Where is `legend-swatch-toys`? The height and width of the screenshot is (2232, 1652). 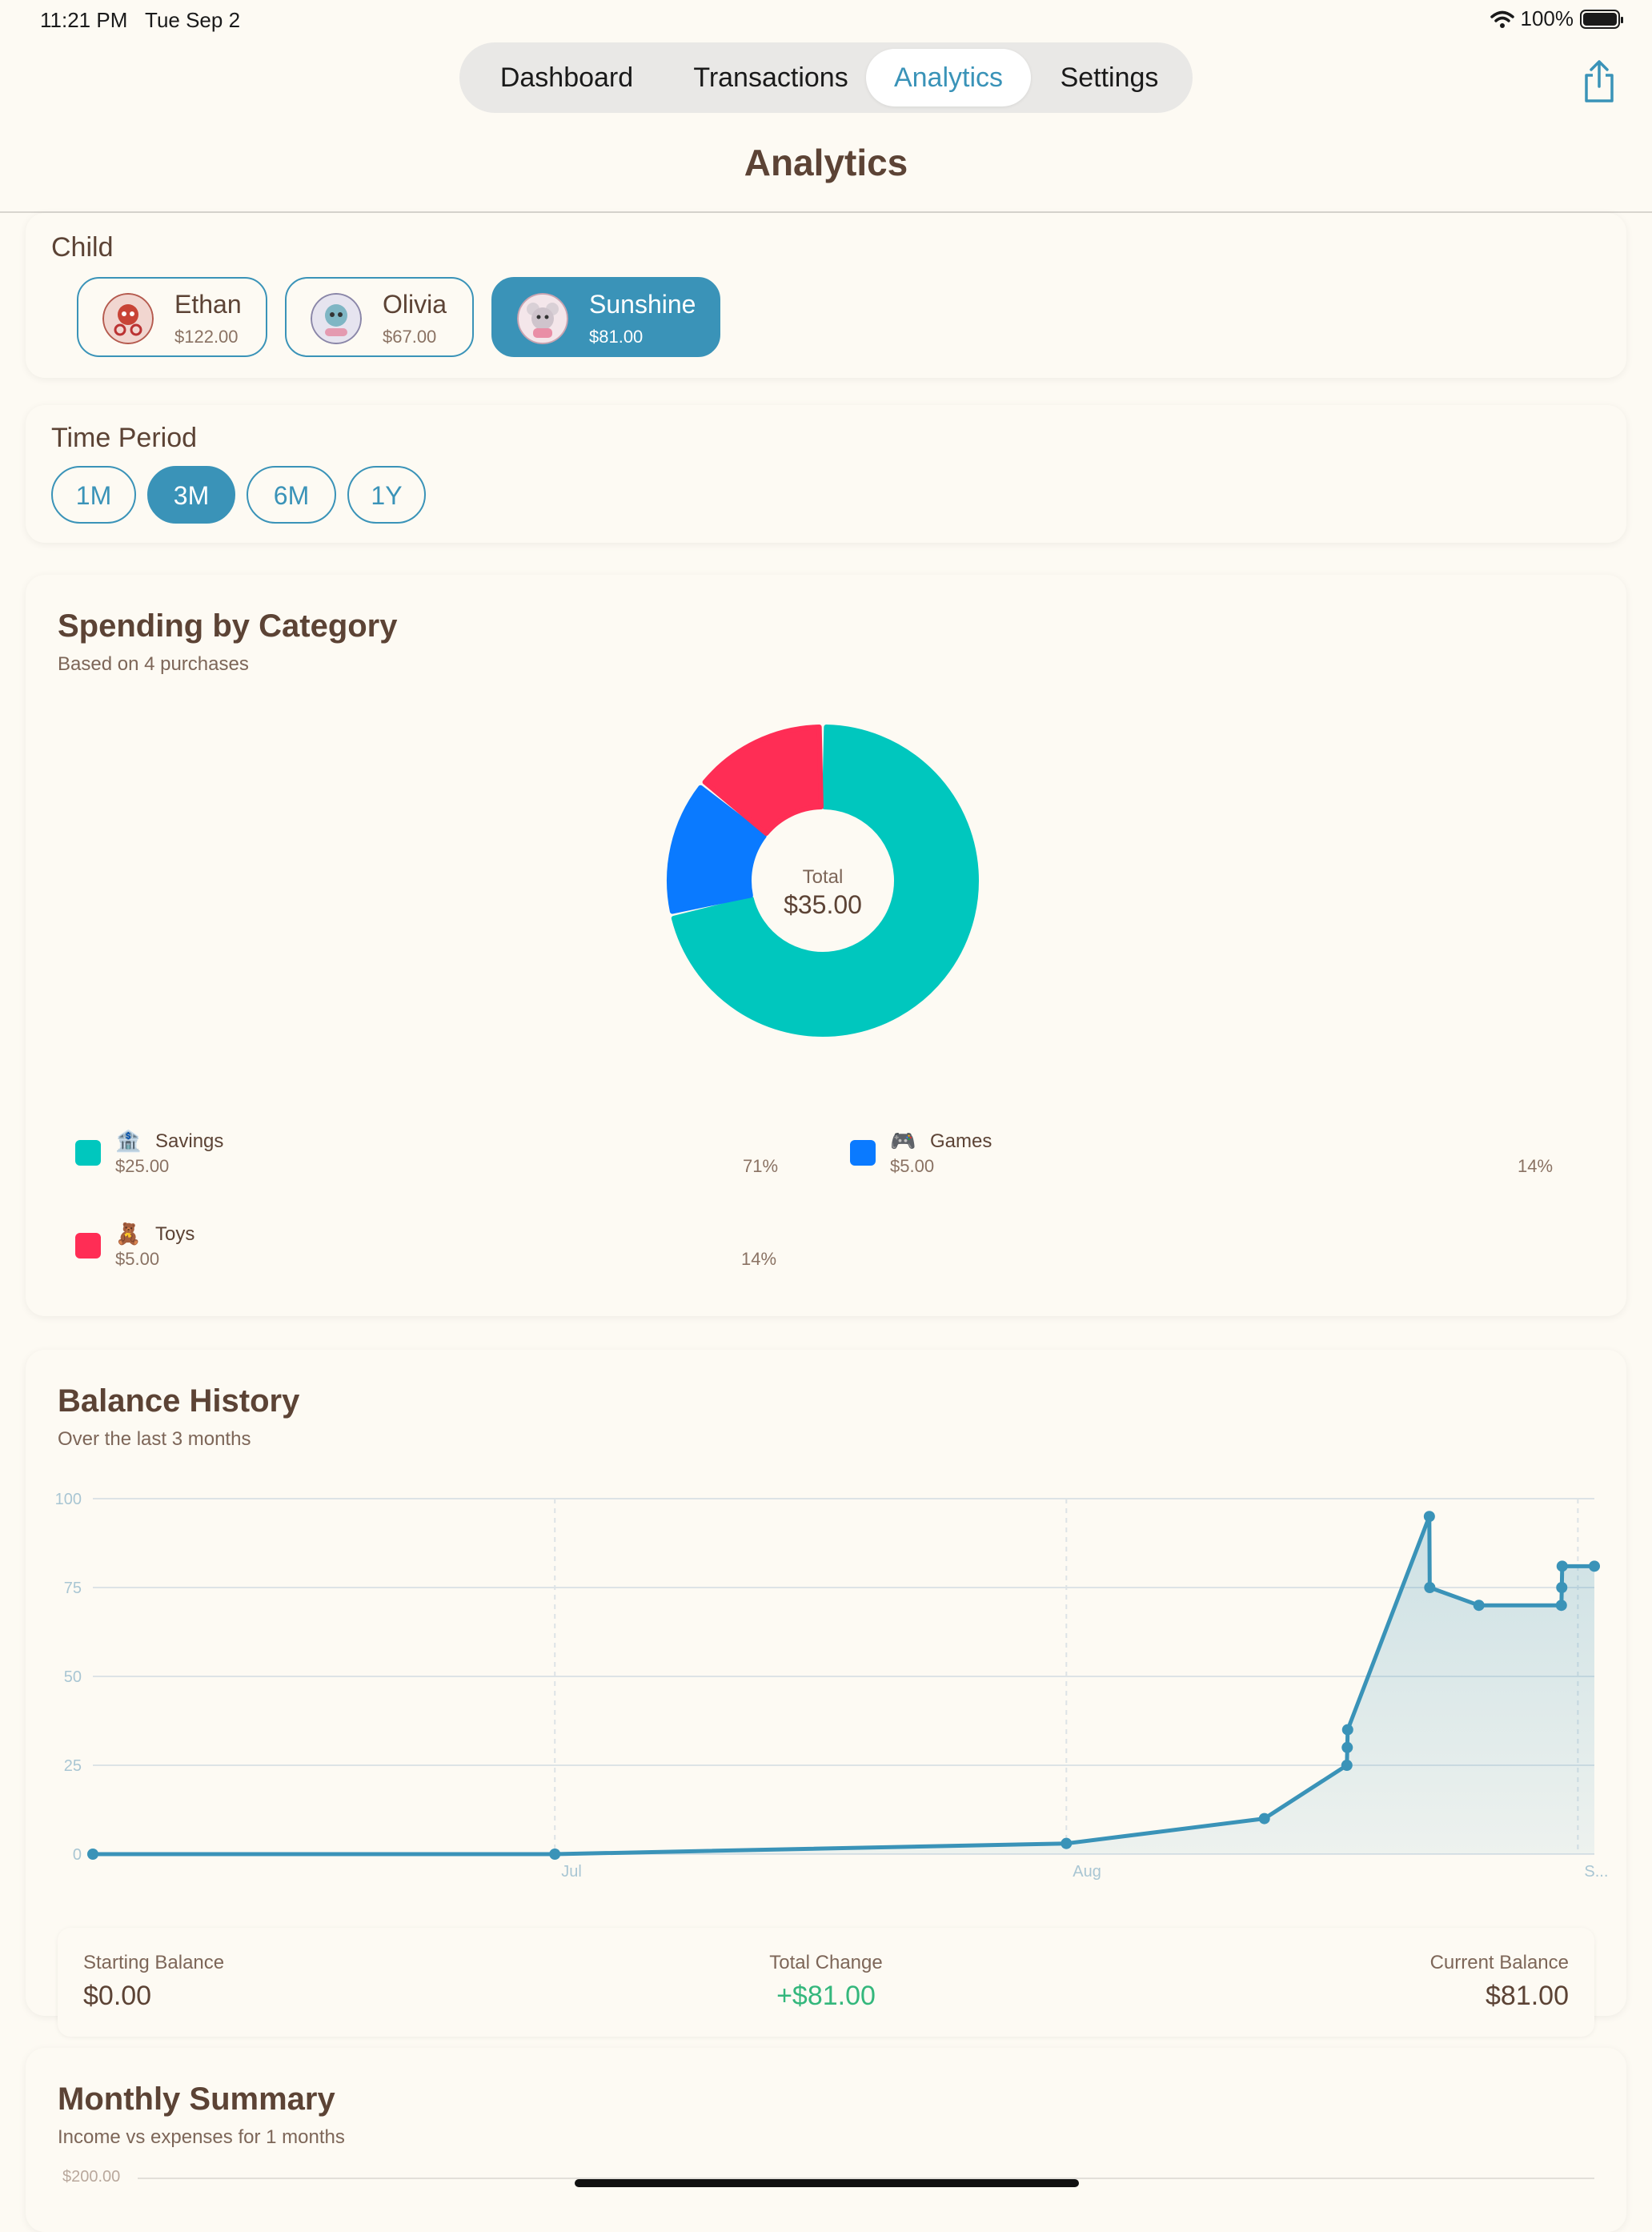
legend-swatch-toys is located at coordinates (88, 1246).